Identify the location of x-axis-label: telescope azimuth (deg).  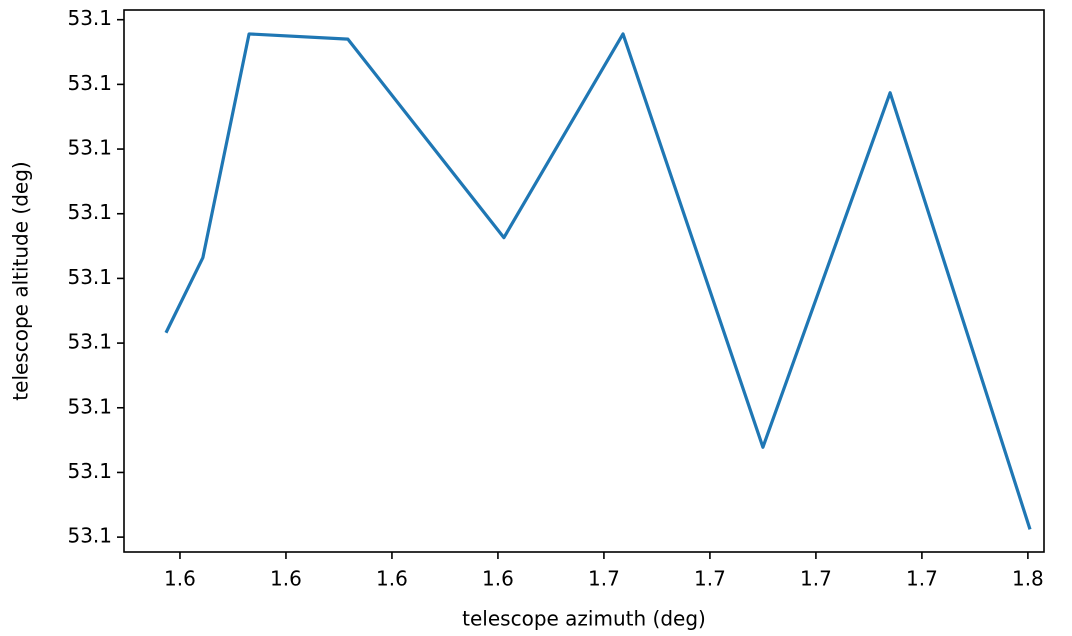
(584, 619).